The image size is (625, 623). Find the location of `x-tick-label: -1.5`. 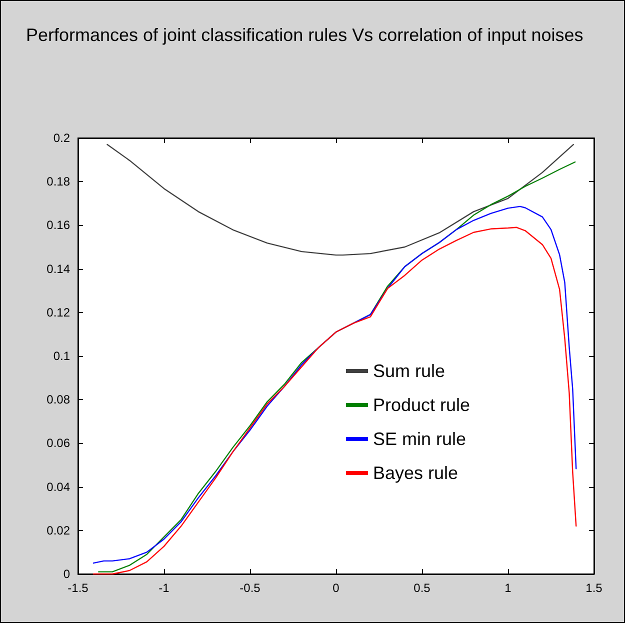

x-tick-label: -1.5 is located at coordinates (78, 588).